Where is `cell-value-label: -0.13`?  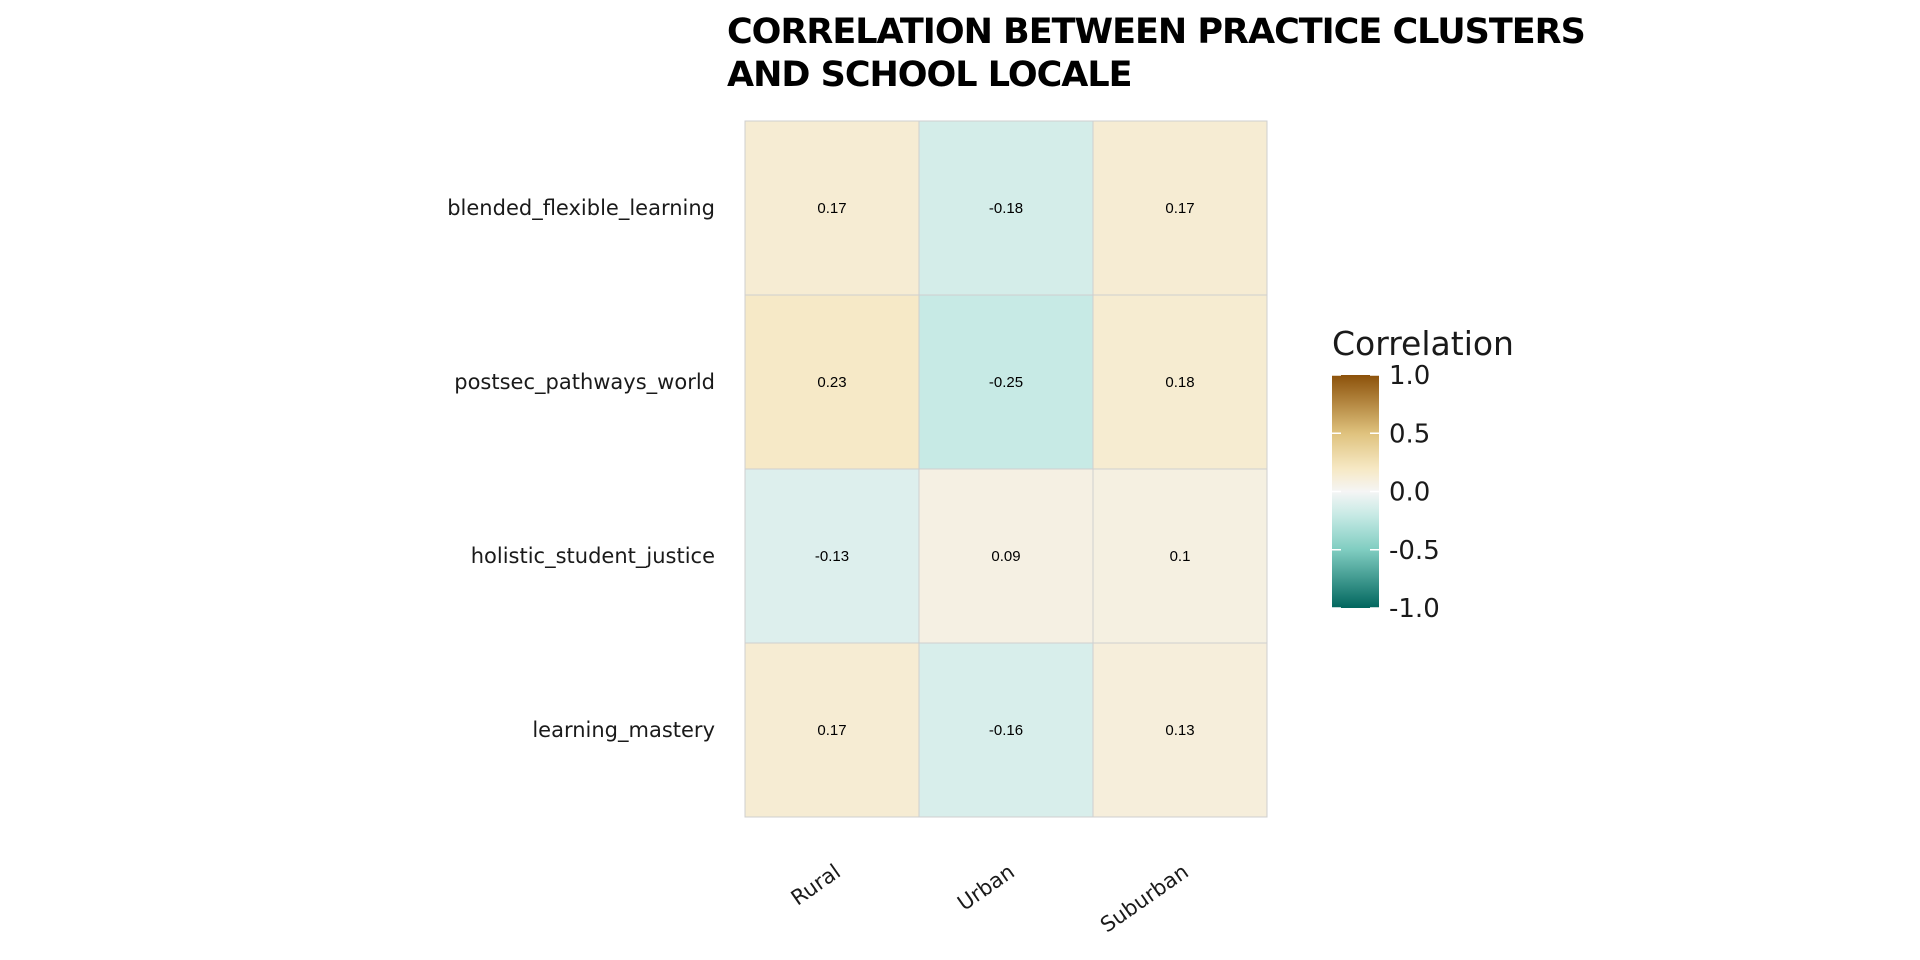
cell-value-label: -0.13 is located at coordinates (832, 556).